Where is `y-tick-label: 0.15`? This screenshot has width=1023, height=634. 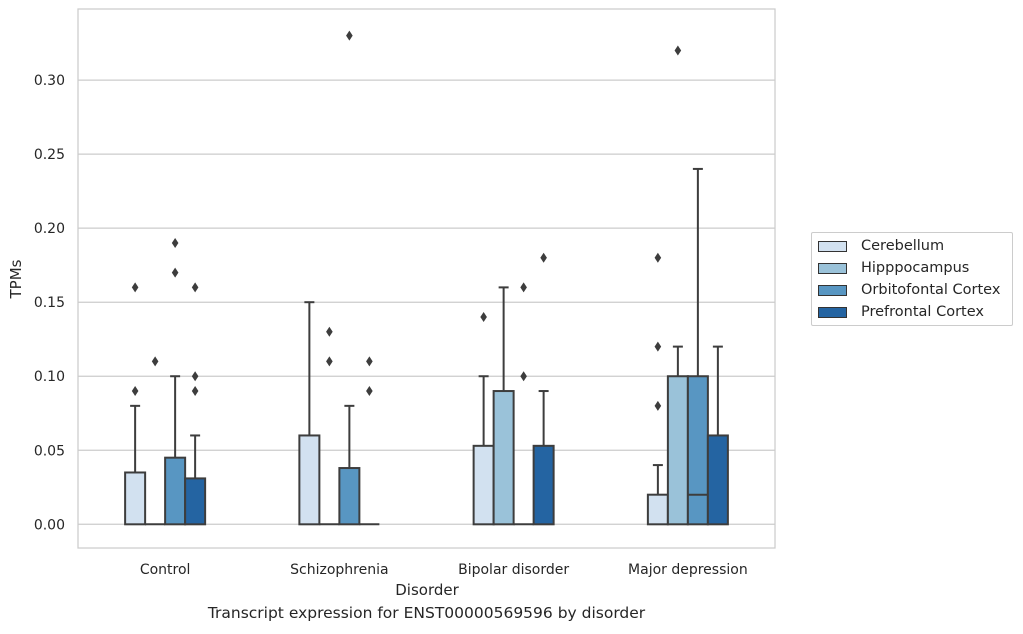
y-tick-label: 0.15 is located at coordinates (49, 303).